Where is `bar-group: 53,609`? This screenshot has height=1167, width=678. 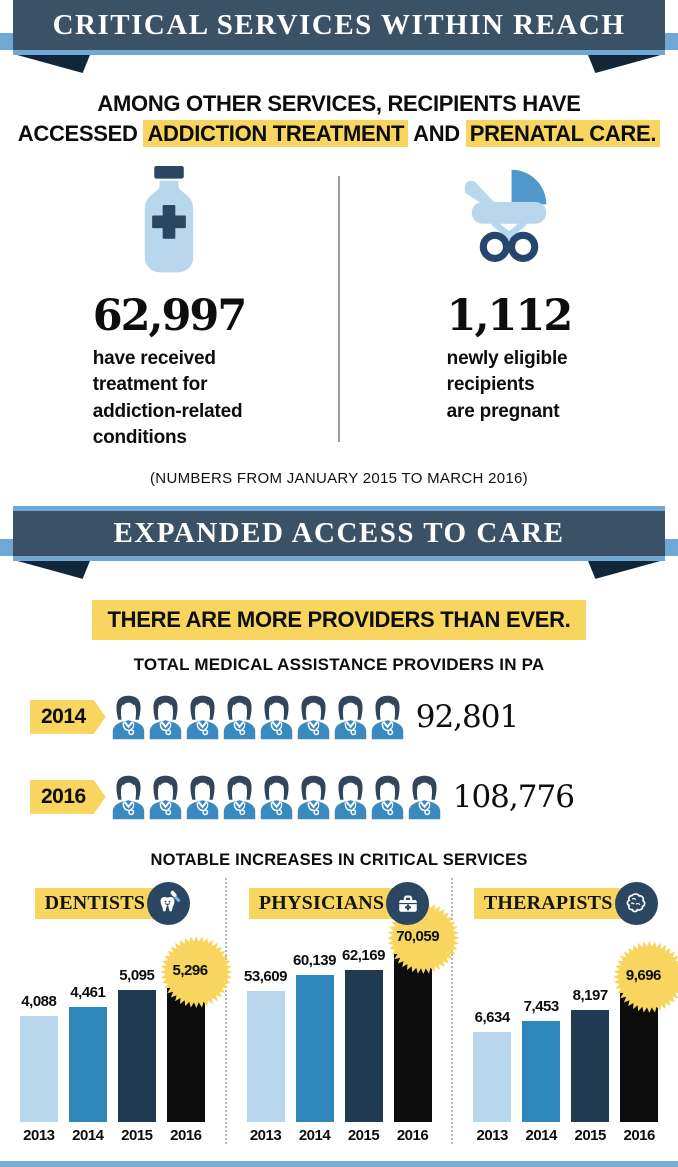
bar-group: 53,609 is located at coordinates (265, 1045).